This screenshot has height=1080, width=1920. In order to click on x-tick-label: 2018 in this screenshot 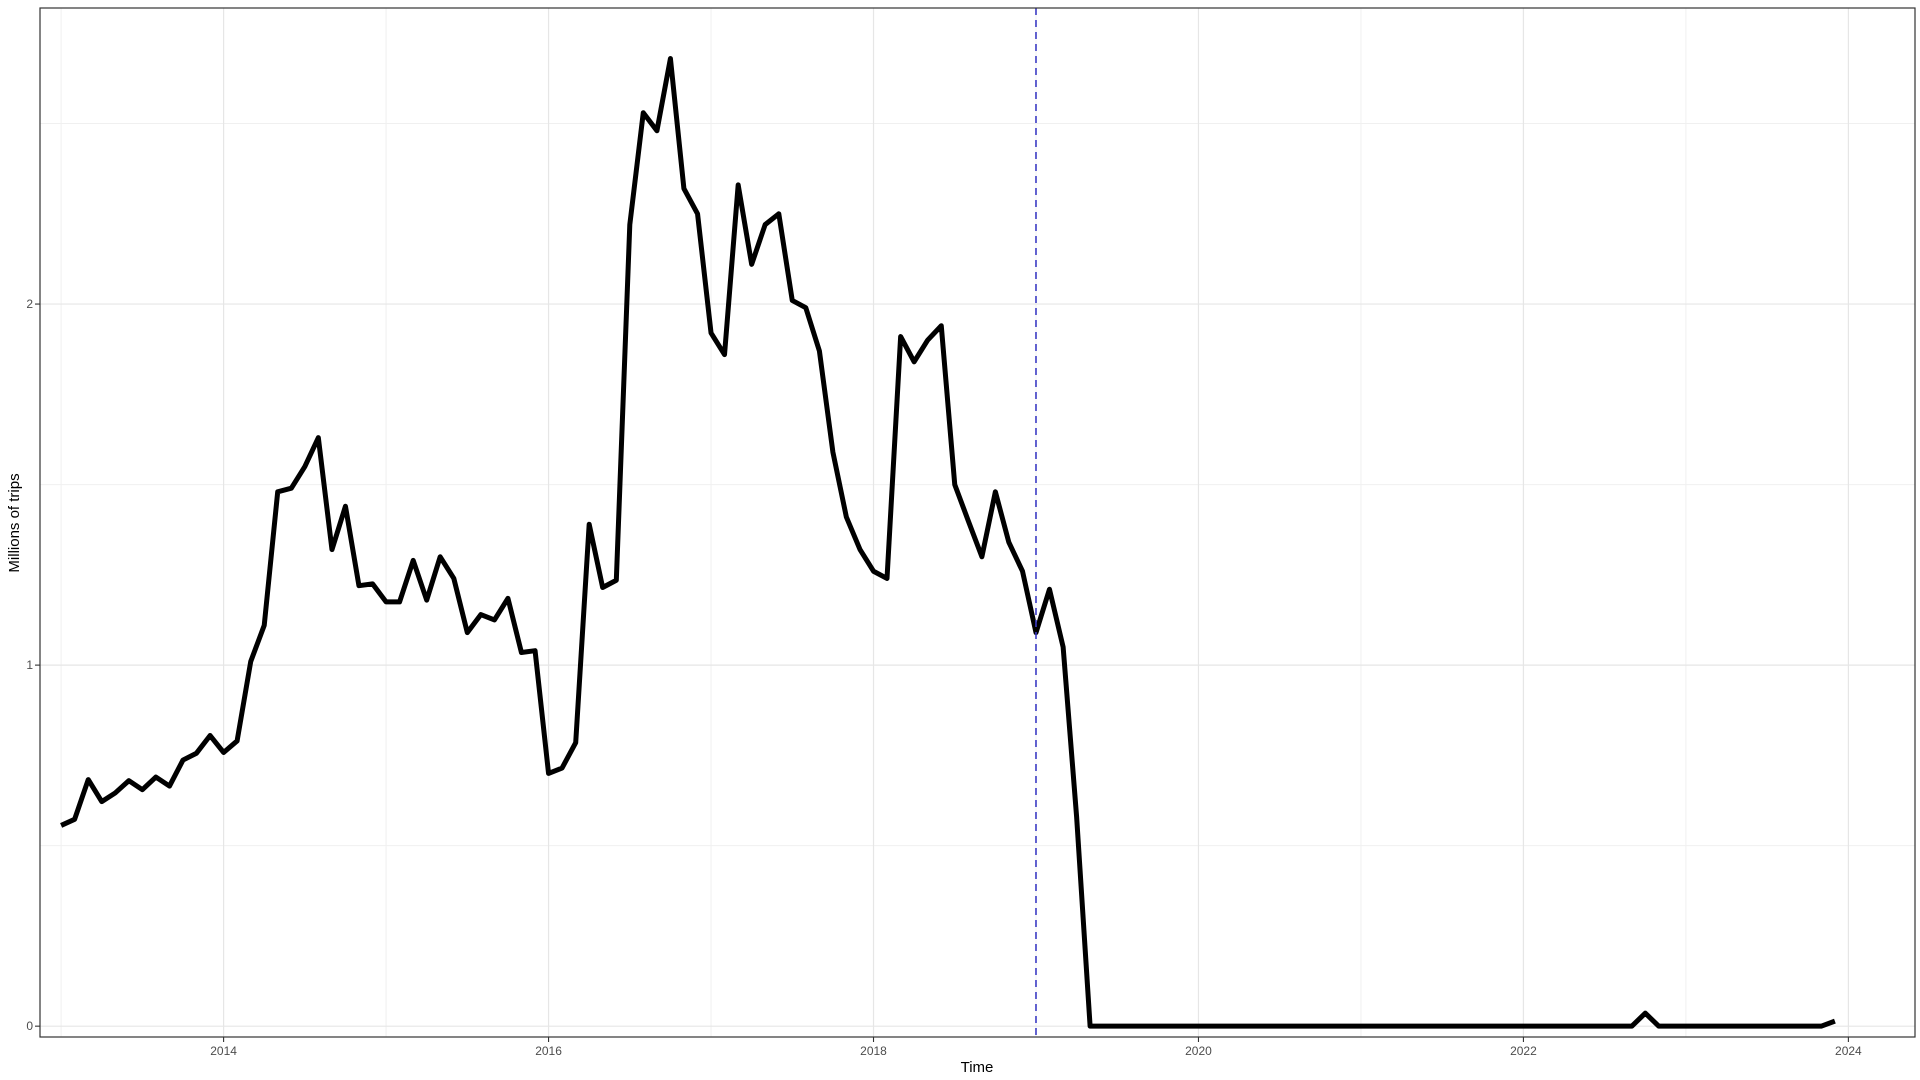, I will do `click(873, 1051)`.